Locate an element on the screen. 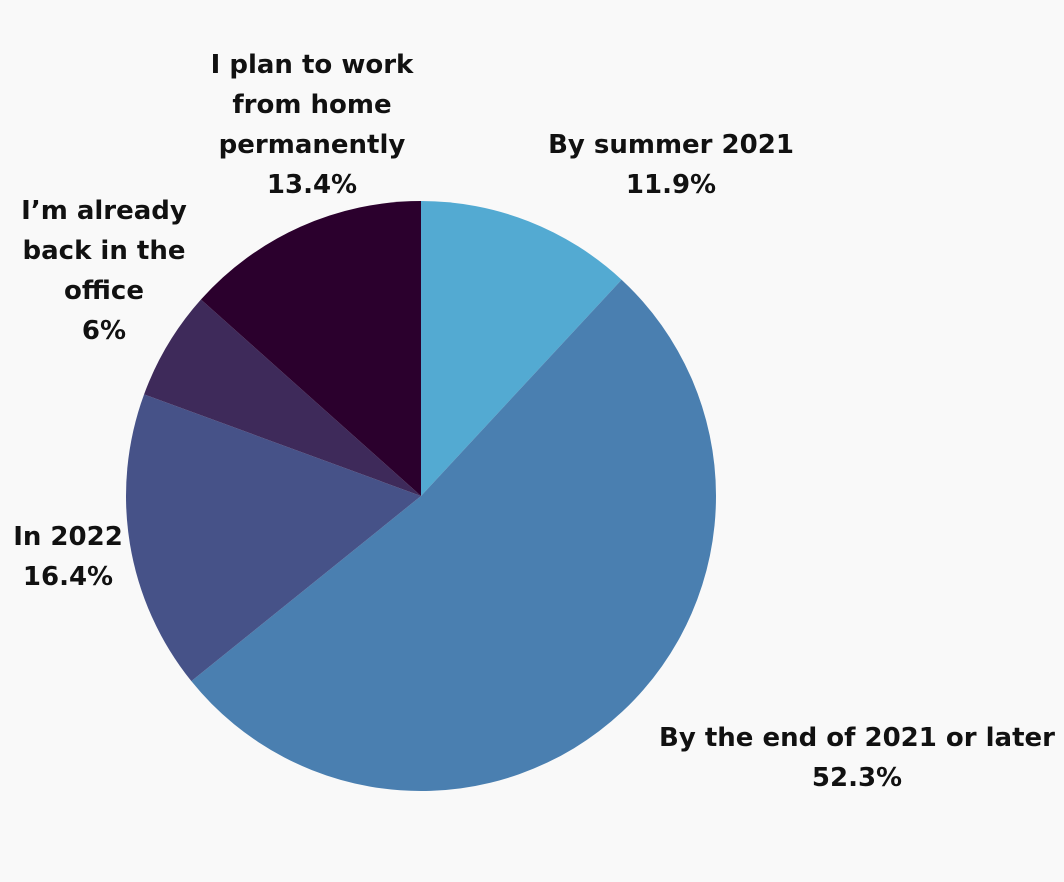 The width and height of the screenshot is (1064, 882). category-label: I’m already back in the office is located at coordinates (104, 251).